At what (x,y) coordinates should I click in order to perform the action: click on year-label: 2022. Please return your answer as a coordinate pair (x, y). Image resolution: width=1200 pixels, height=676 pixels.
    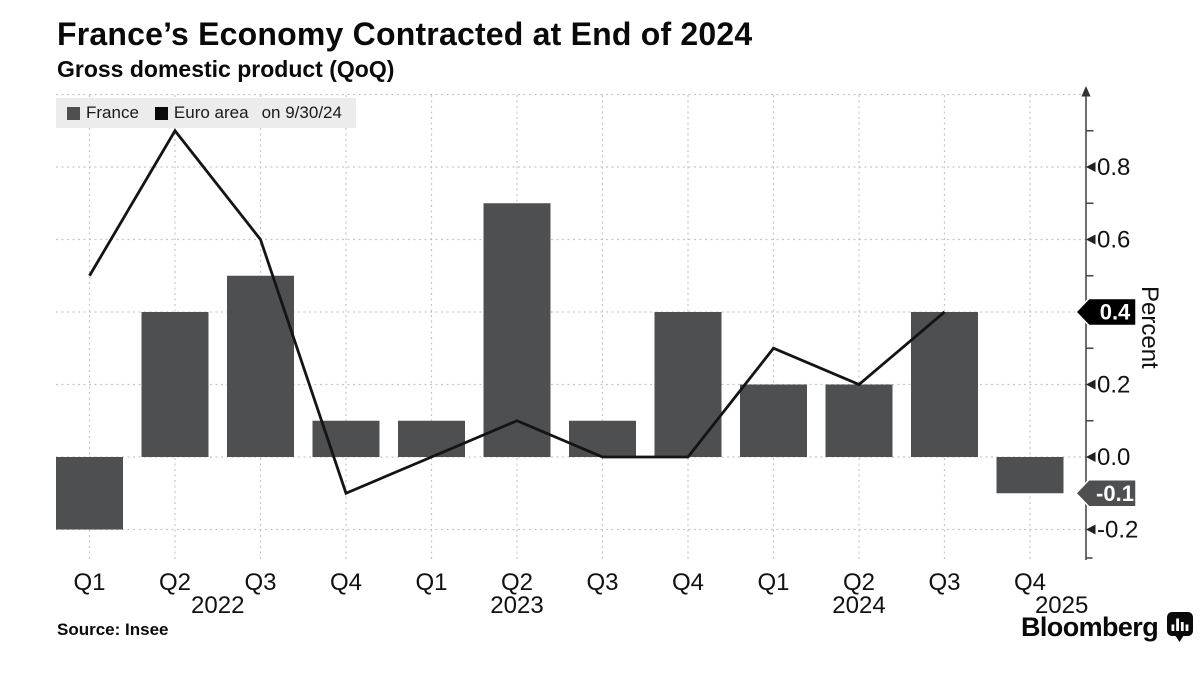
    Looking at the image, I should click on (217, 605).